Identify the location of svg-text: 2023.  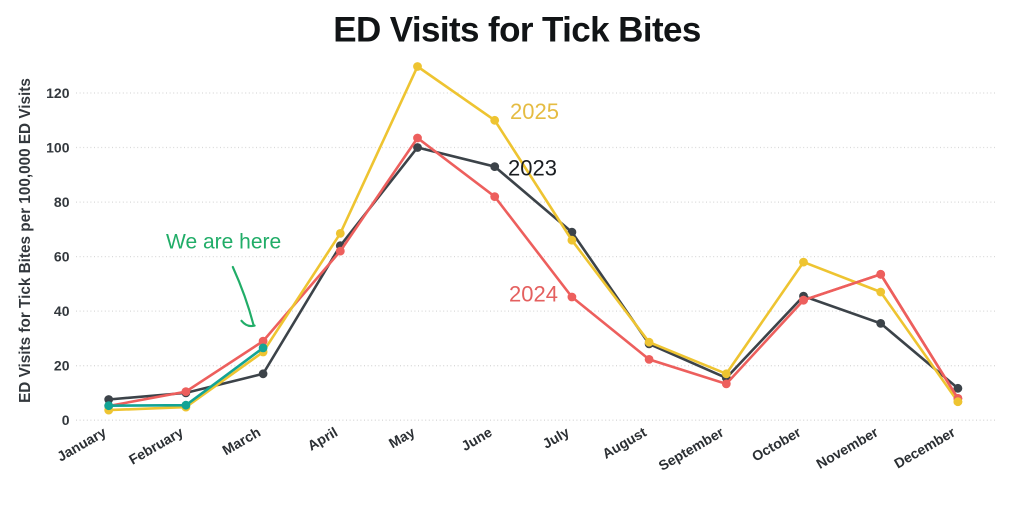
(532, 168).